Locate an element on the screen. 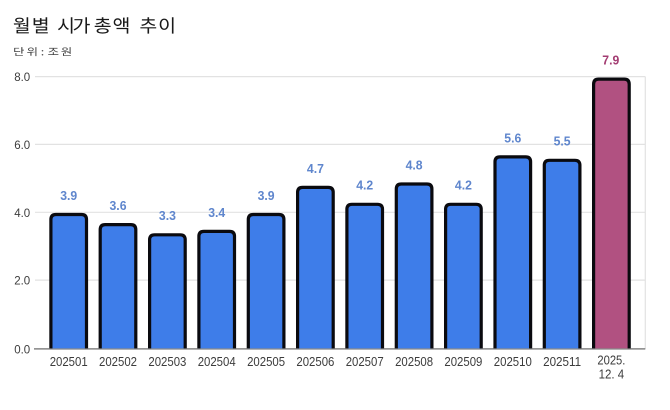 The width and height of the screenshot is (670, 410). svg-text: 12. 4 is located at coordinates (612, 373).